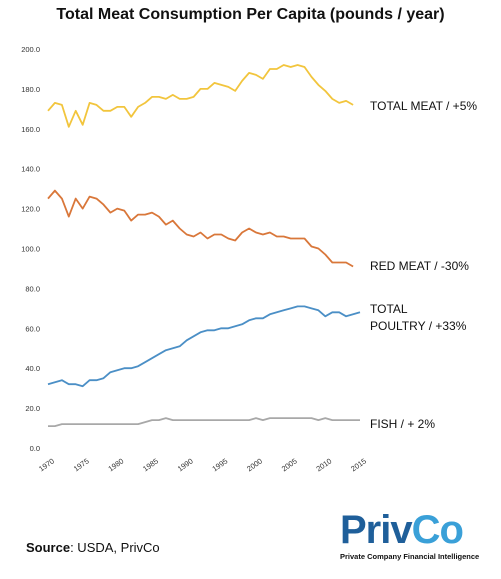  What do you see at coordinates (410, 556) in the screenshot?
I see `logo-tagline: Private Company Financial Intelligence` at bounding box center [410, 556].